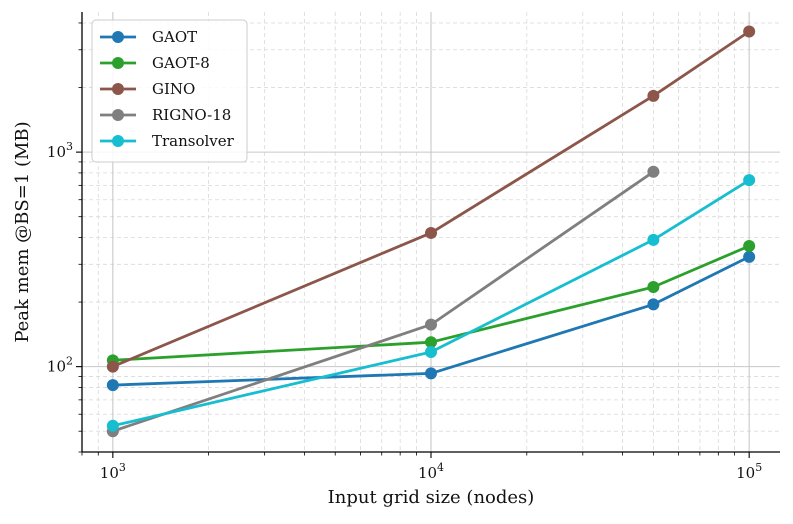  What do you see at coordinates (113, 471) in the screenshot?
I see `x-tick-label: 10³` at bounding box center [113, 471].